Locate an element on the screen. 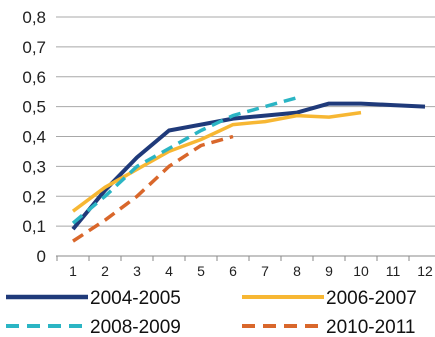 The width and height of the screenshot is (435, 337). series-line-2010-2011 is located at coordinates (153, 188).